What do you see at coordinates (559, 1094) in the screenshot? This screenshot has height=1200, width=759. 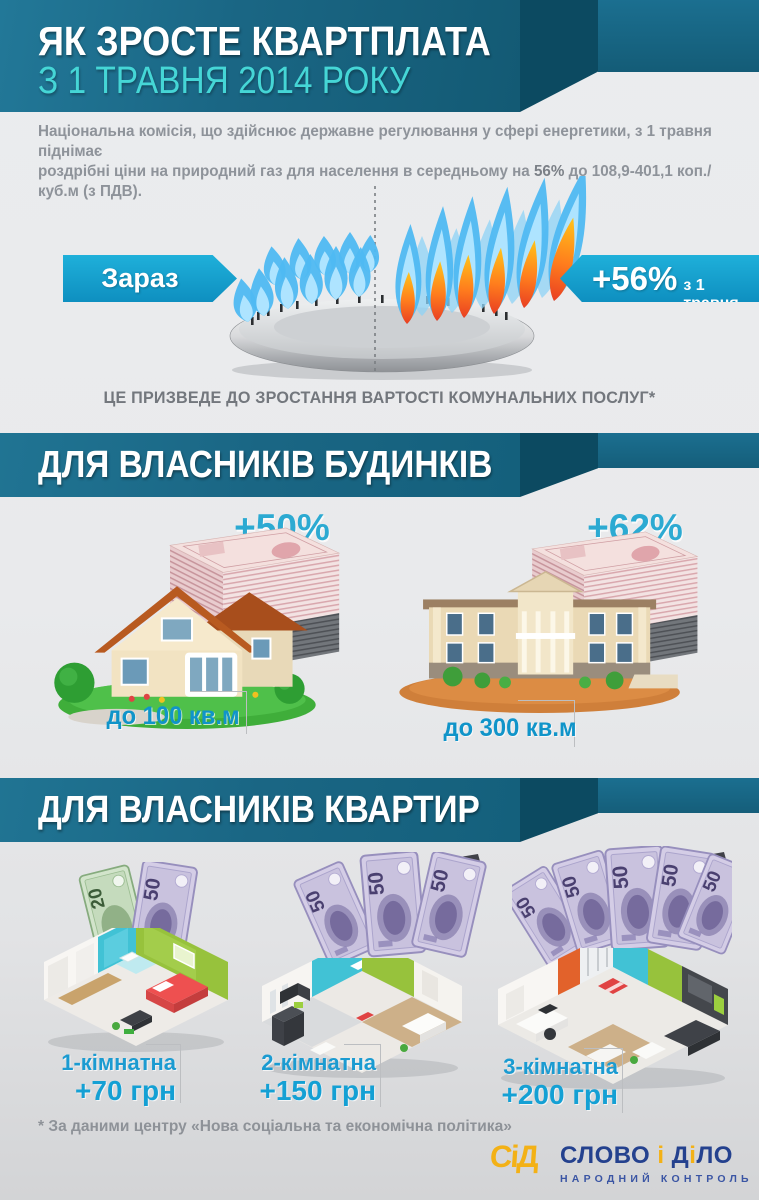 I see `apartment-3-rise: +200 грн` at bounding box center [559, 1094].